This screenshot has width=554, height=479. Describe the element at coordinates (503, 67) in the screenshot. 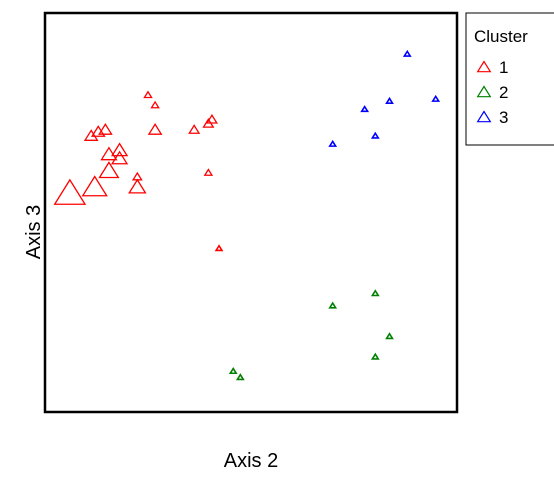

I see `legend-label: 1` at that location.